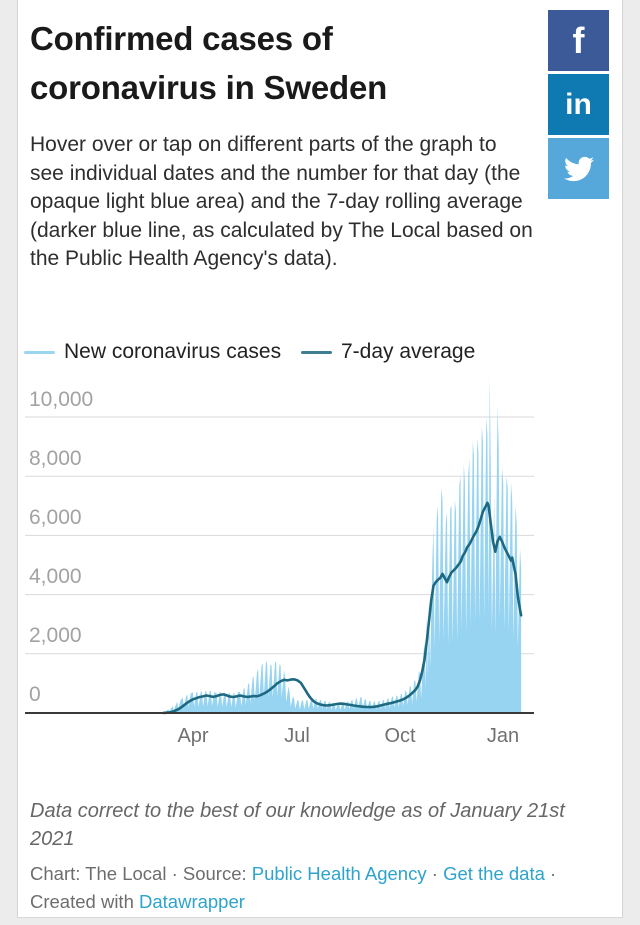 The width and height of the screenshot is (640, 925). What do you see at coordinates (503, 736) in the screenshot?
I see `x-axis-tick: Jan` at bounding box center [503, 736].